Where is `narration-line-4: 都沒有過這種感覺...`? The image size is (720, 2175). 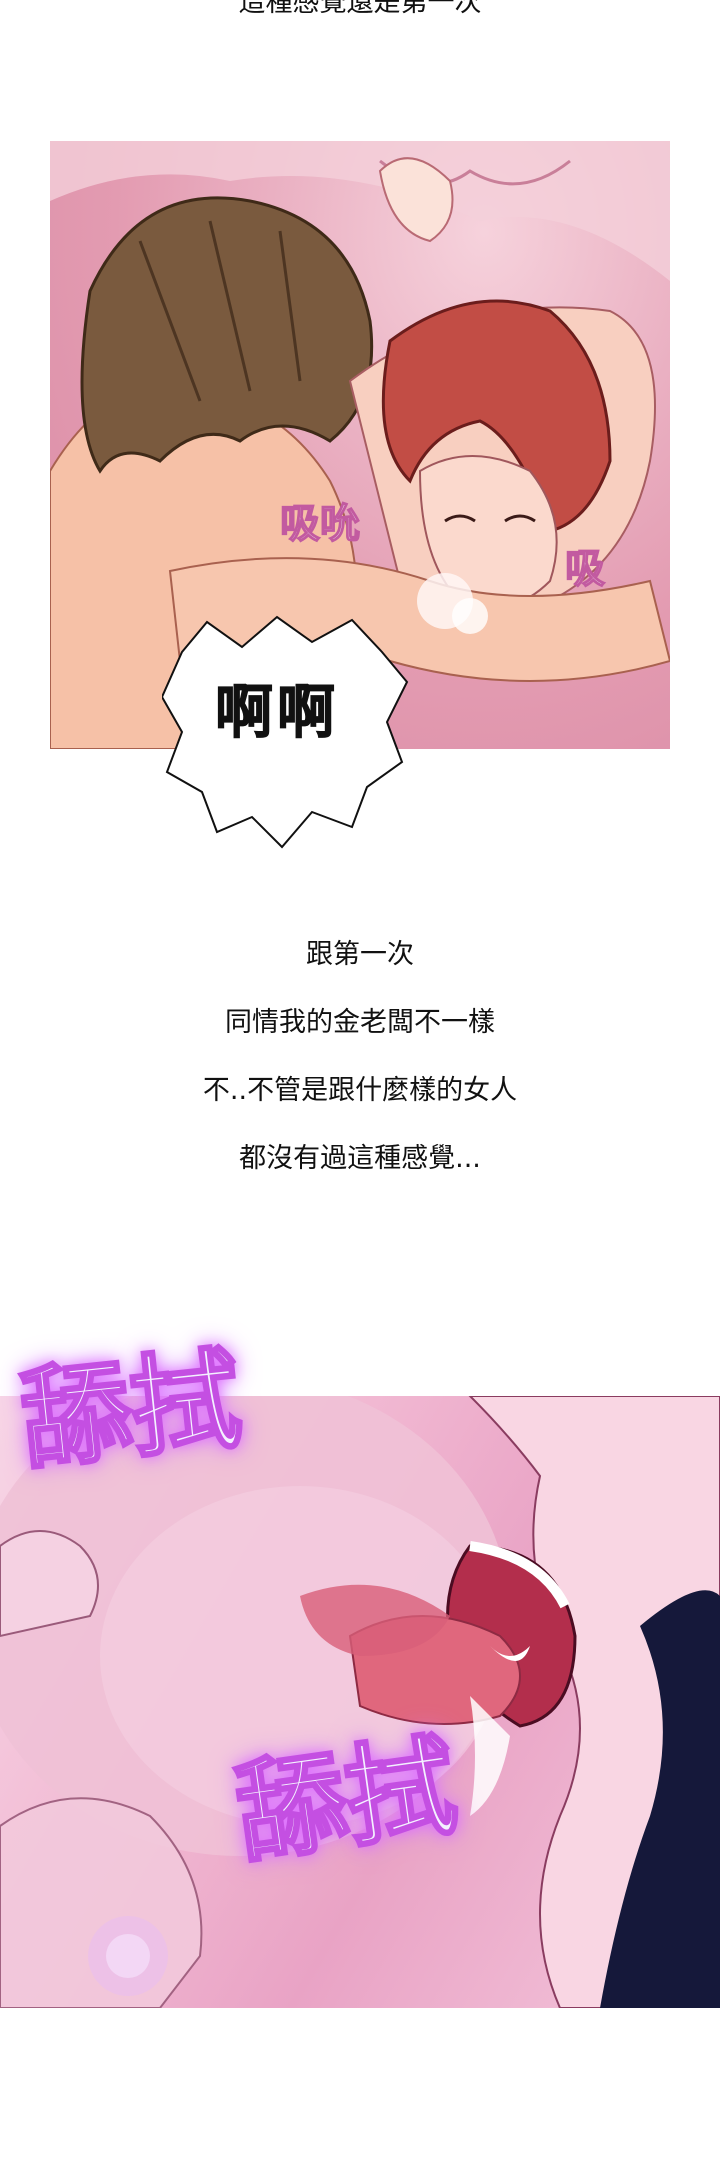 narration-line-4: 都沒有過這種感覺... is located at coordinates (360, 1158).